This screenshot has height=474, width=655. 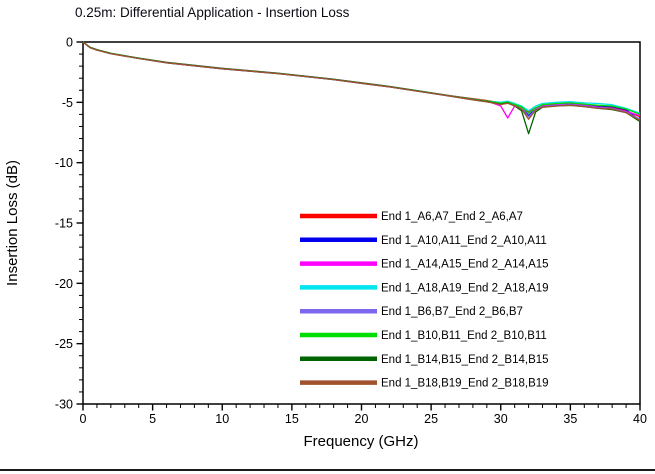 What do you see at coordinates (570, 419) in the screenshot?
I see `svg-text: 35` at bounding box center [570, 419].